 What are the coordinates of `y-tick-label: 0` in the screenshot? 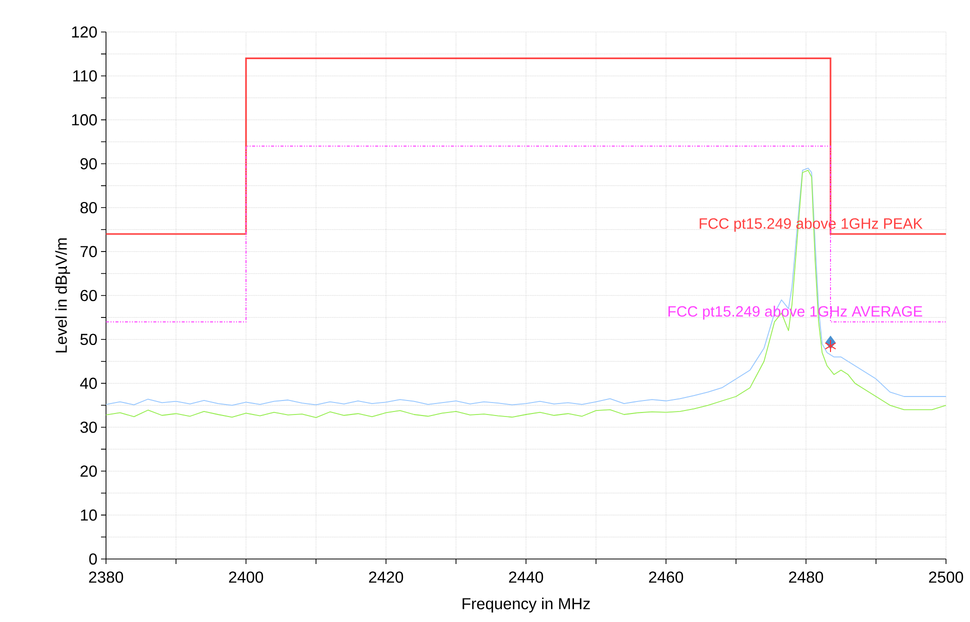 It's located at (93, 559).